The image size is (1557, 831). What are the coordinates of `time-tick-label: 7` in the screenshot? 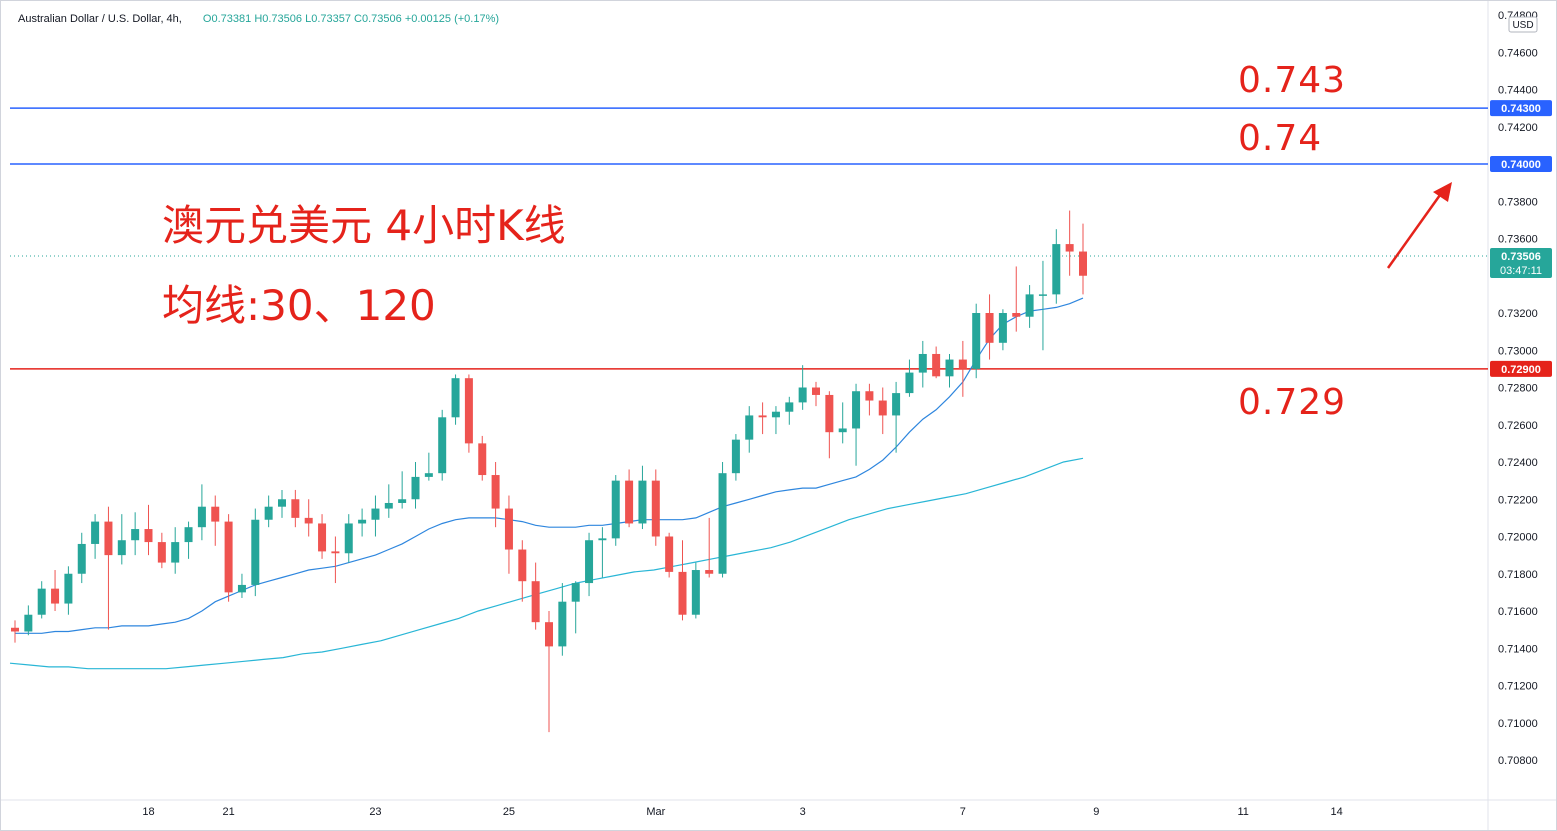 It's located at (963, 812).